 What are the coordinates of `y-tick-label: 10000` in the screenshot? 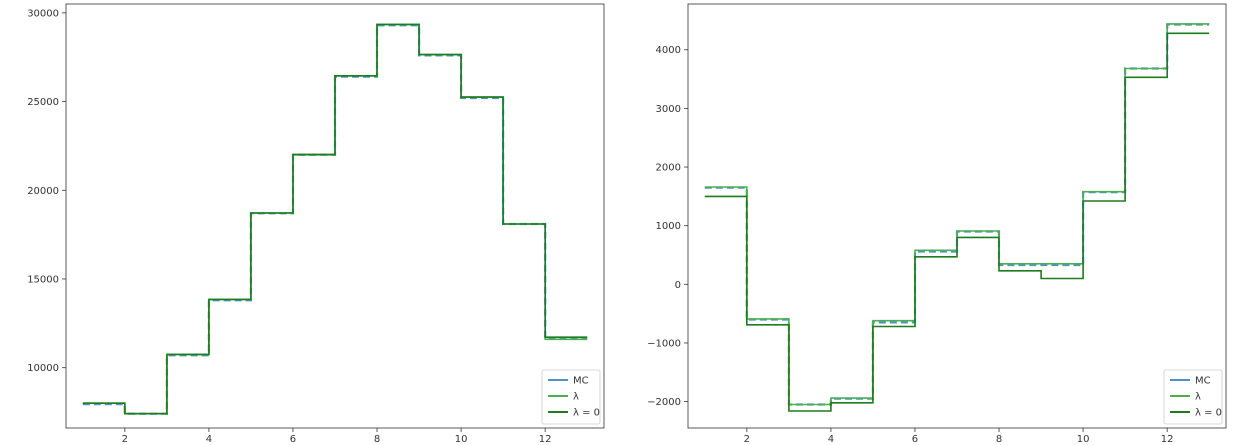 It's located at (43, 368).